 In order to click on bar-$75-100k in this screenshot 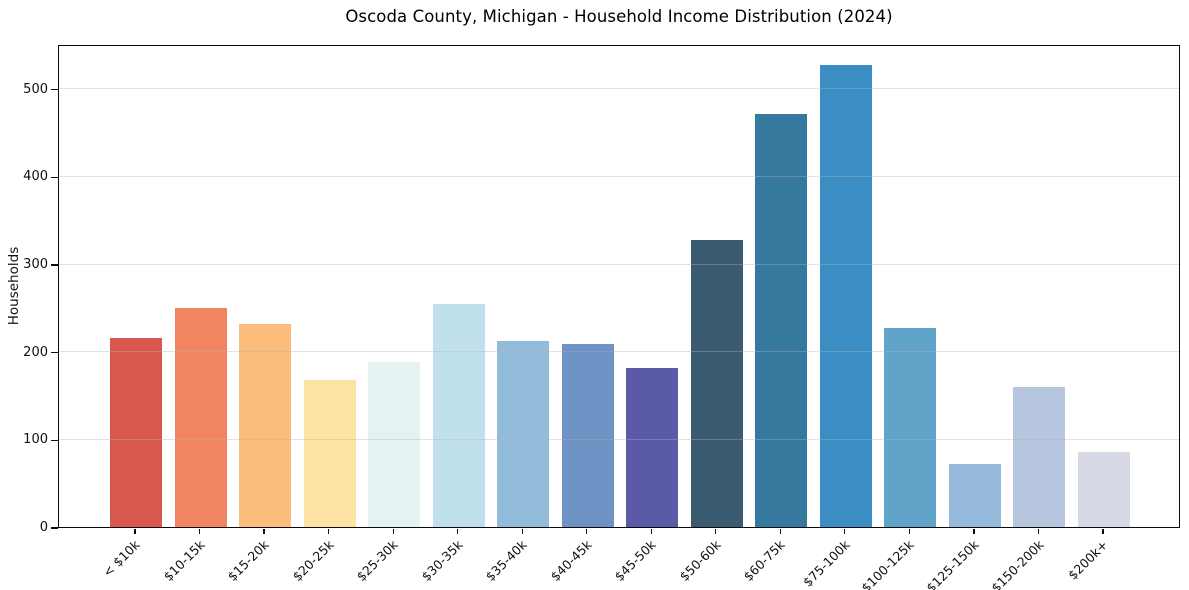, I will do `click(845, 296)`.